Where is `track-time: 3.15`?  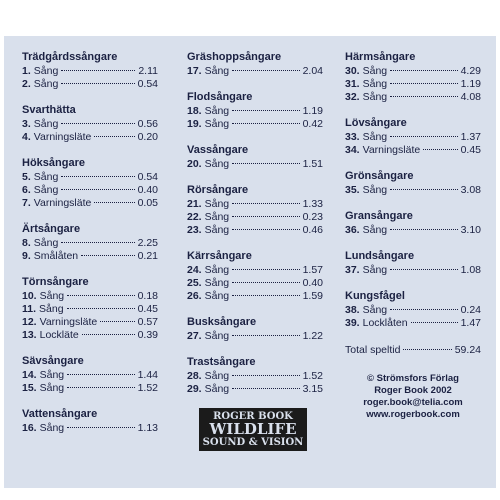
track-time: 3.15 is located at coordinates (312, 389).